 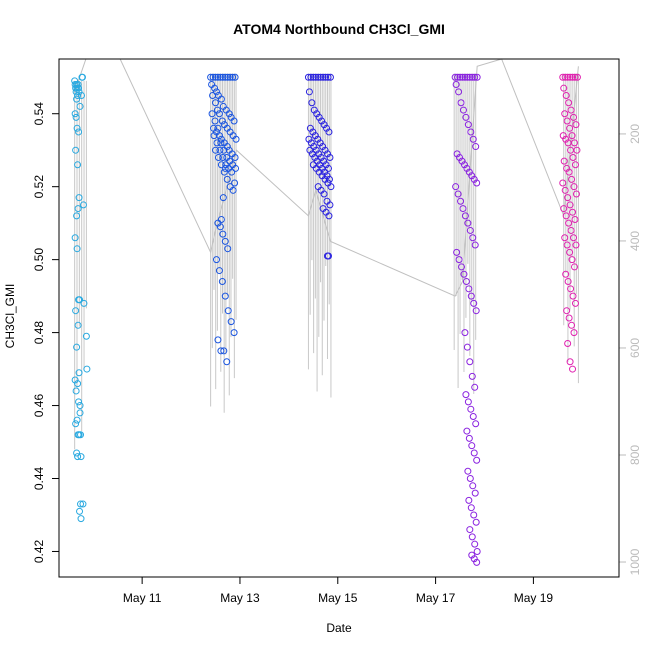 I want to click on y-tick-label: 0.48, so click(x=39, y=333).